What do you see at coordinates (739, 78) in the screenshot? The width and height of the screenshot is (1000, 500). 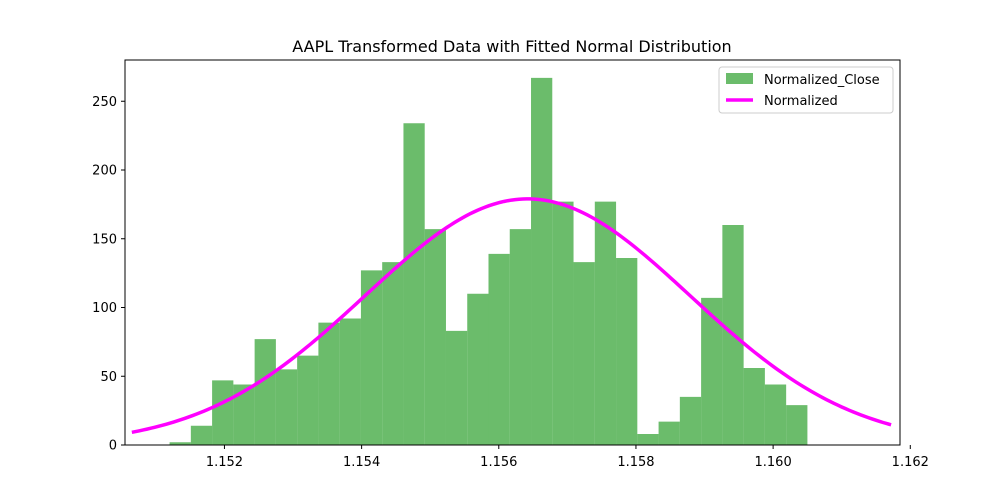 I see `legend-swatch-normalized-close` at bounding box center [739, 78].